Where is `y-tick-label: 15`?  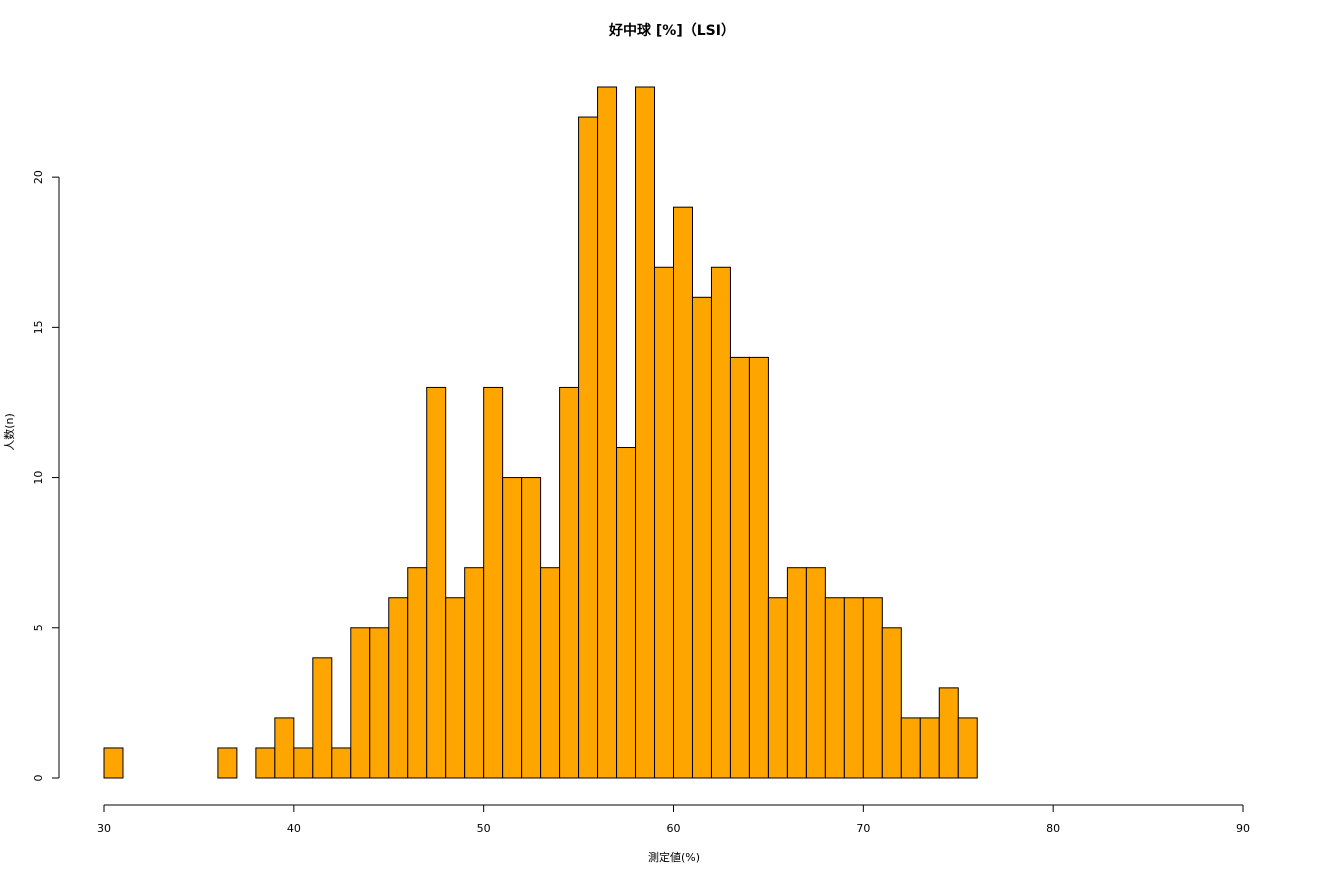
y-tick-label: 15 is located at coordinates (38, 327).